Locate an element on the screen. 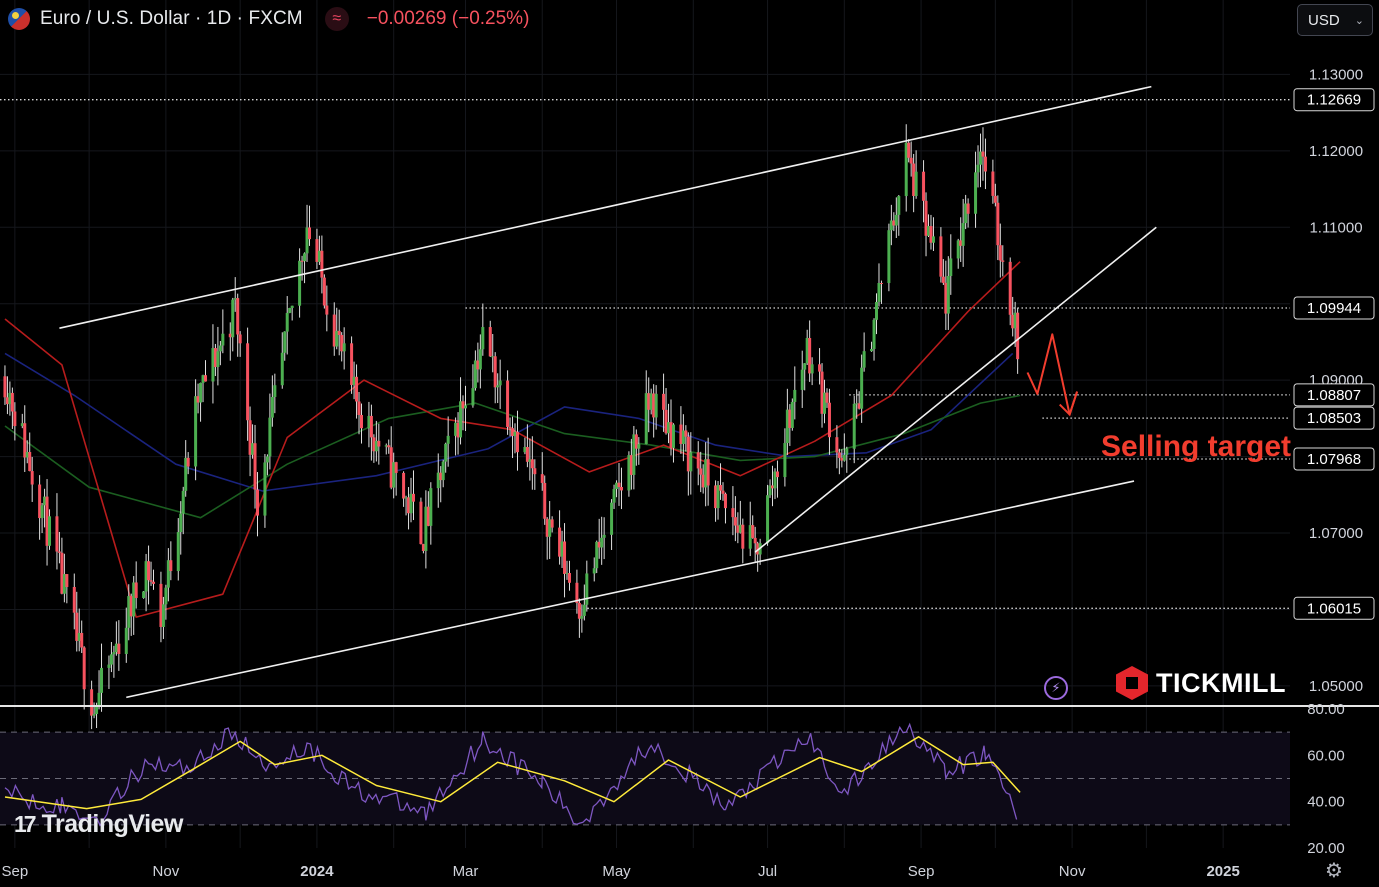  x-tick-label: Nov is located at coordinates (166, 871).